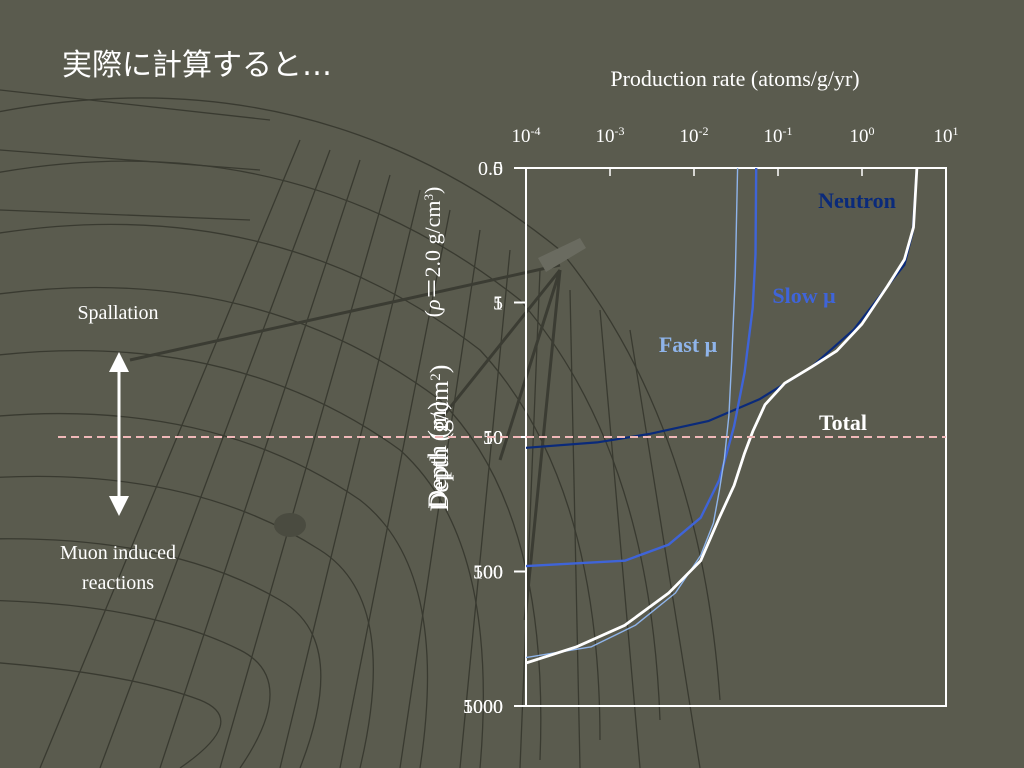 The height and width of the screenshot is (768, 1024). What do you see at coordinates (857, 200) in the screenshot?
I see `annotation-neutron: Neutron` at bounding box center [857, 200].